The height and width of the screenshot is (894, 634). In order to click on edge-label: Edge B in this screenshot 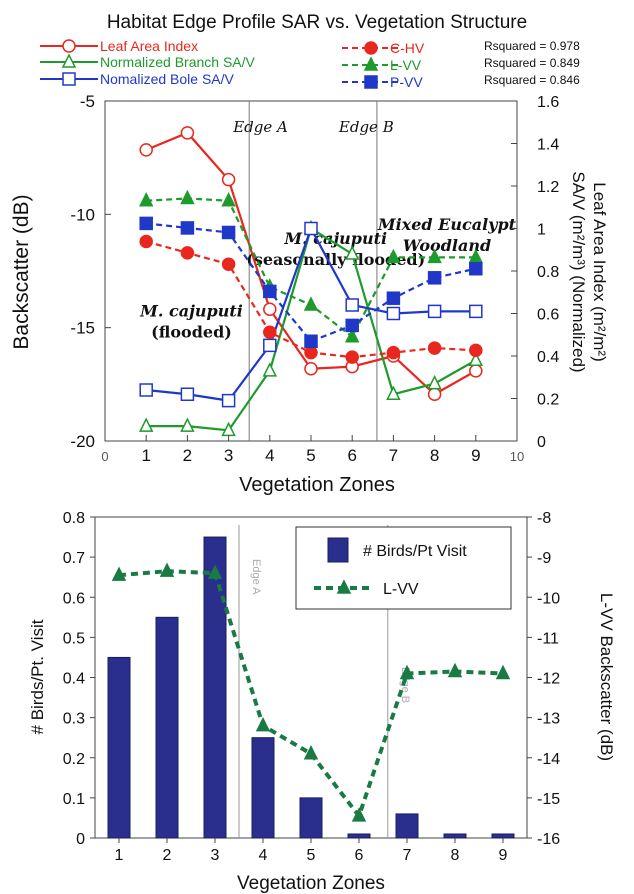, I will do `click(366, 127)`.